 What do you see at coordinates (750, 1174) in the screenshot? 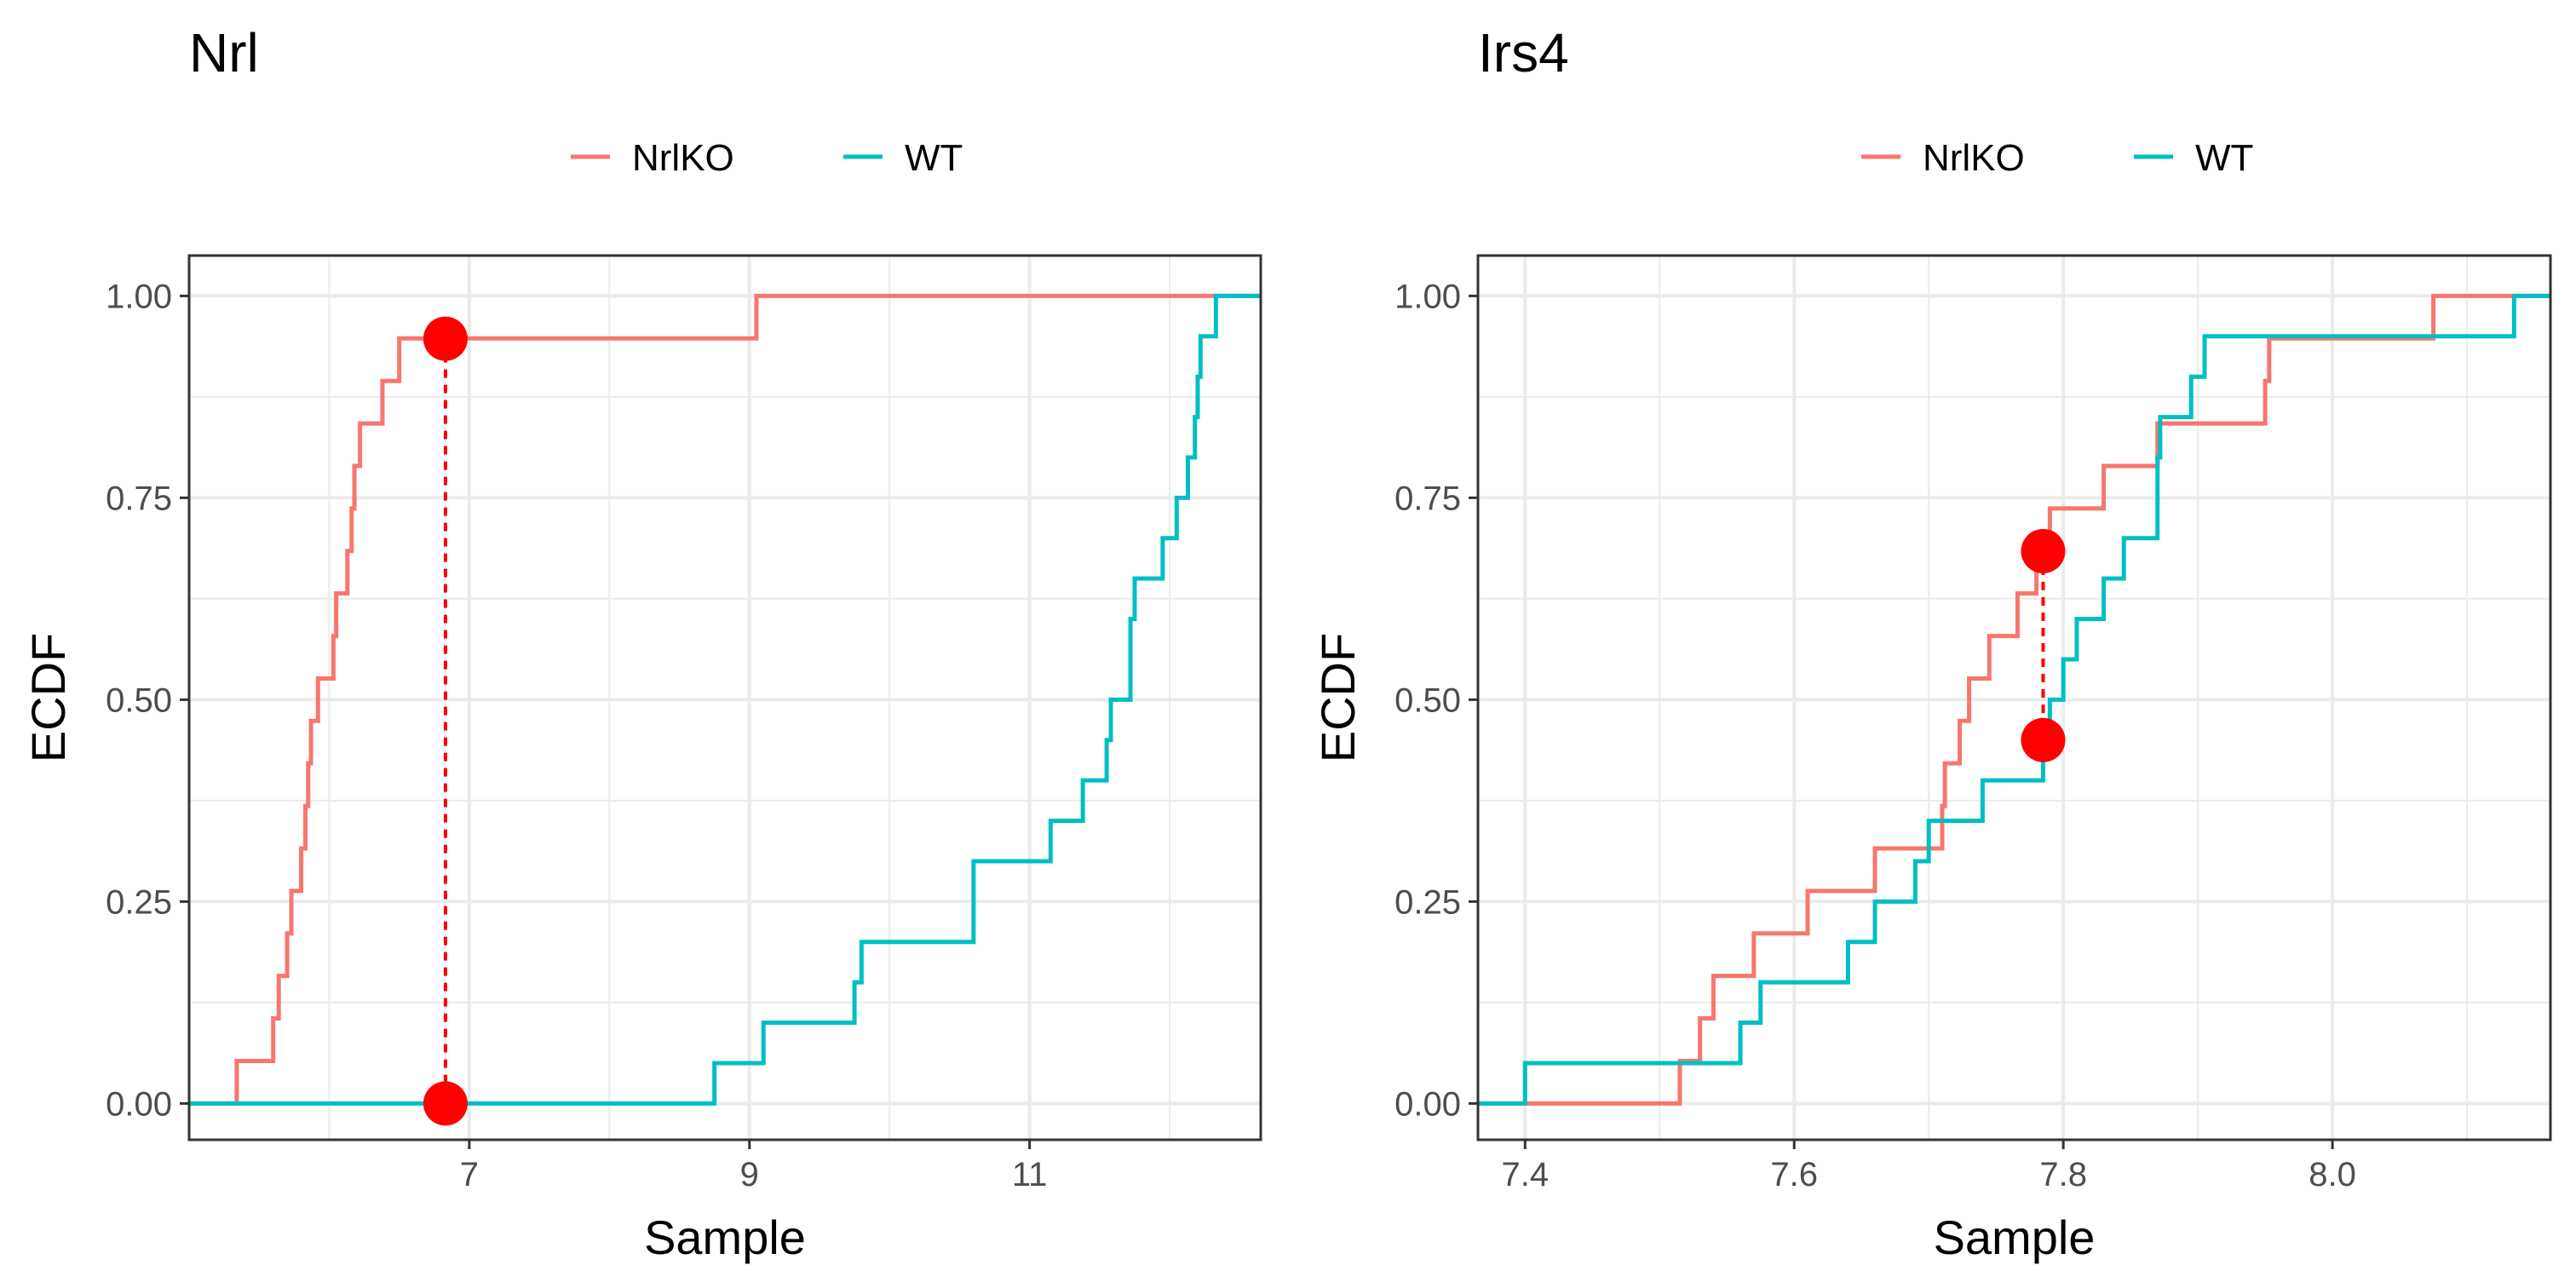
I see `x-tick-label: 9` at bounding box center [750, 1174].